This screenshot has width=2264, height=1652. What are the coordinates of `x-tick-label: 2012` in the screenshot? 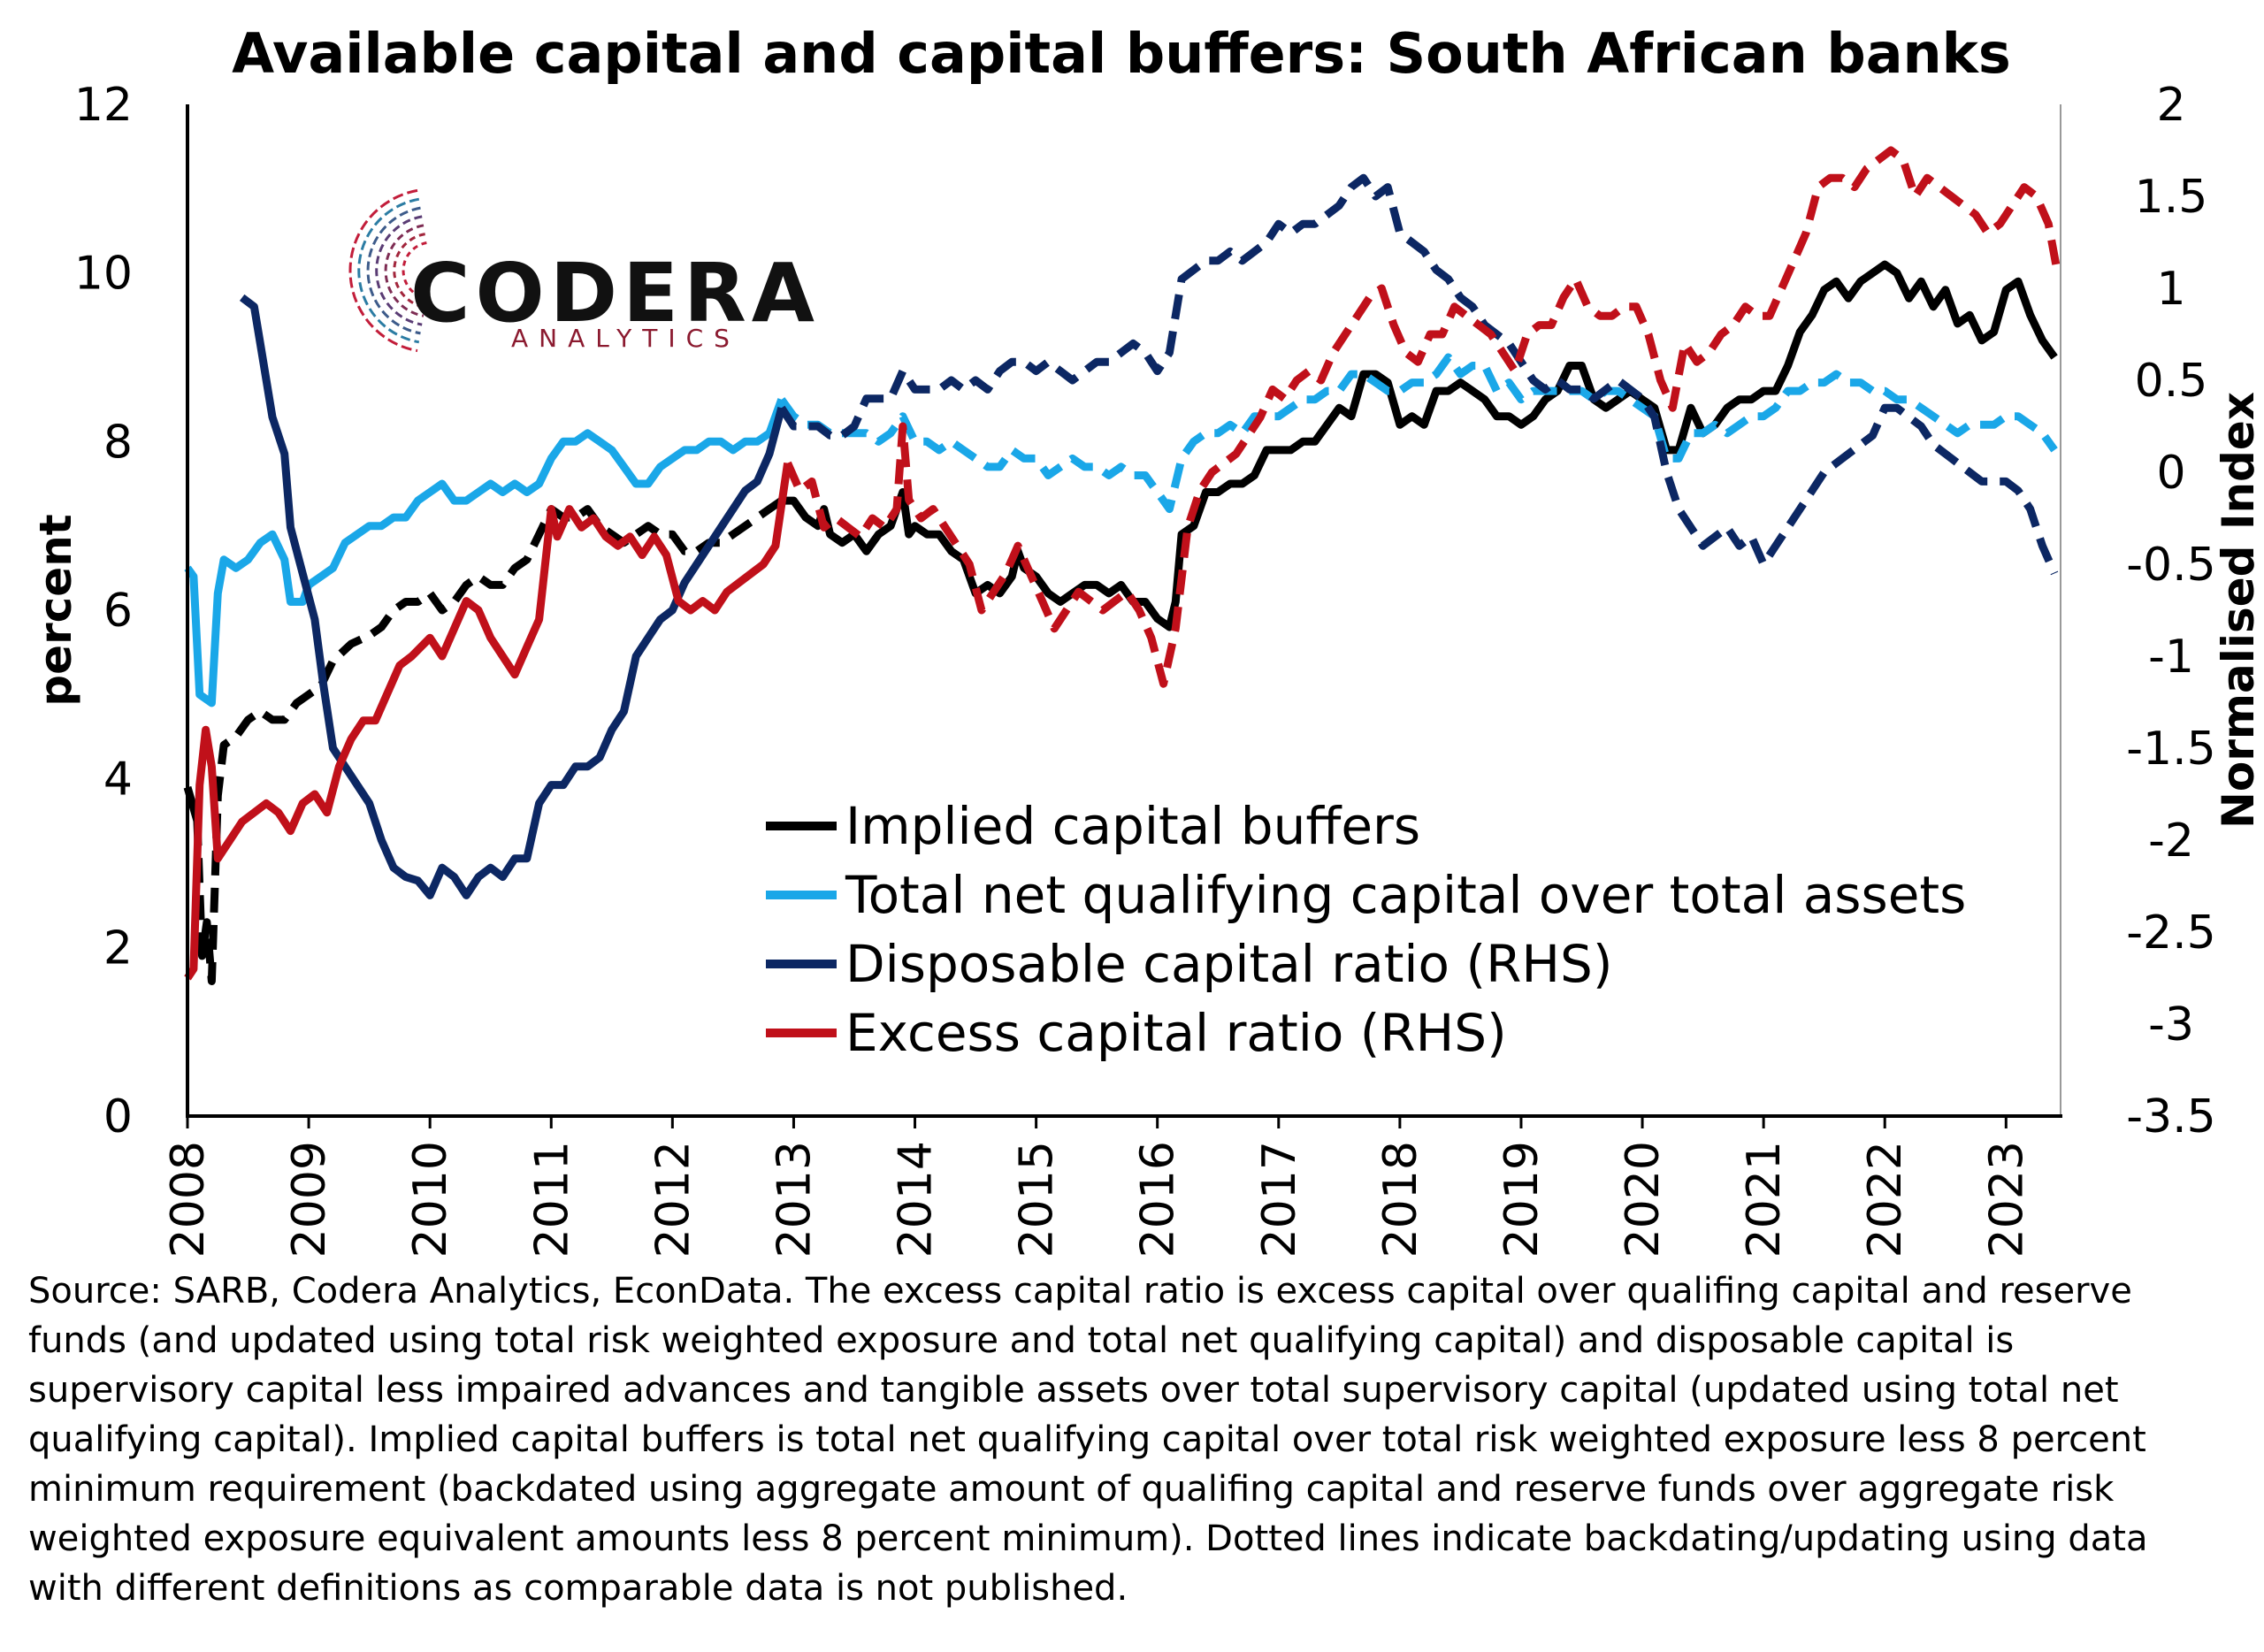 It's located at (673, 1199).